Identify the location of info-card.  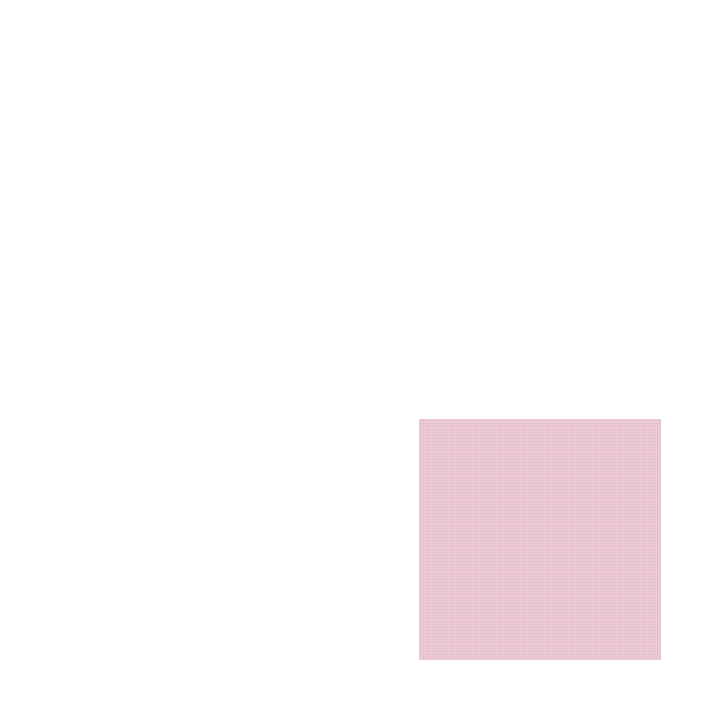
(540, 539).